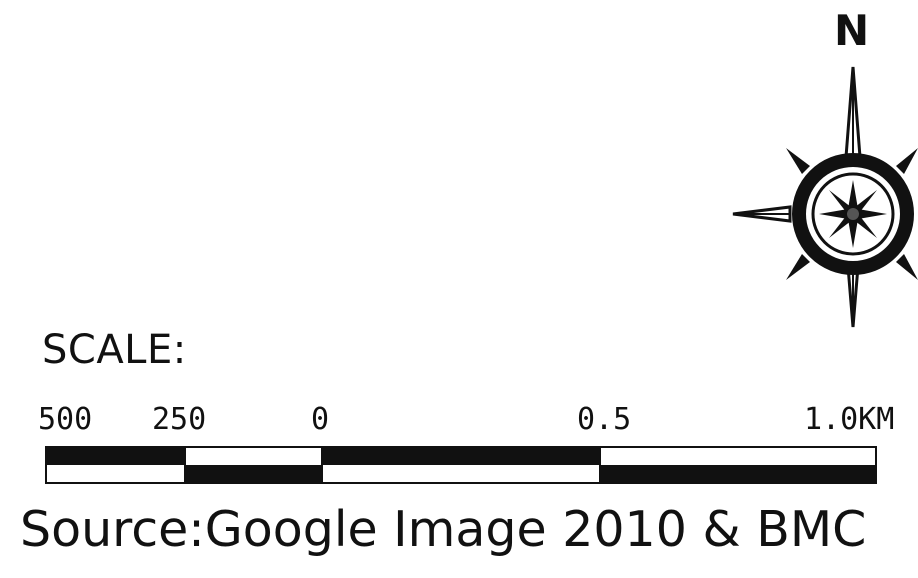  What do you see at coordinates (604, 419) in the screenshot?
I see `scale-tick-label: 0.5` at bounding box center [604, 419].